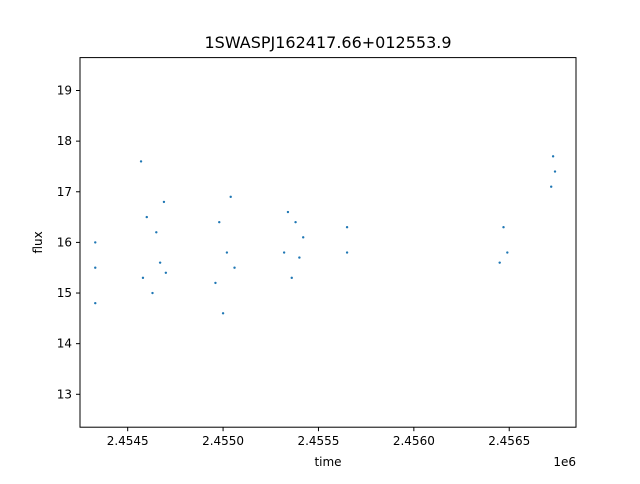 The width and height of the screenshot is (640, 484). Describe the element at coordinates (318, 441) in the screenshot. I see `x-tick-label: 2.4555` at that location.